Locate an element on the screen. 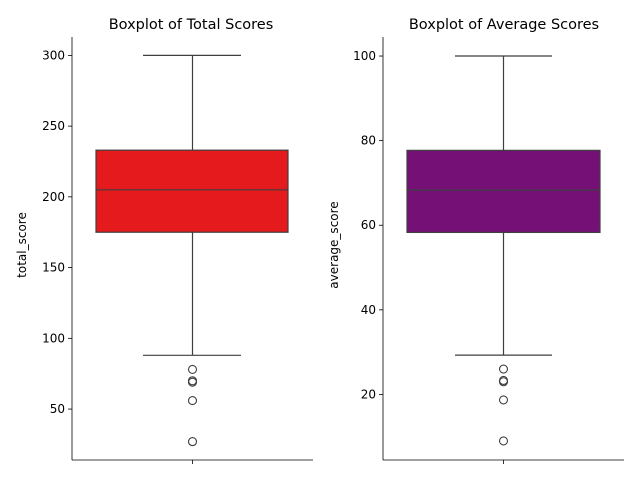 The width and height of the screenshot is (640, 480). y-tick-label: 200 is located at coordinates (53, 197).